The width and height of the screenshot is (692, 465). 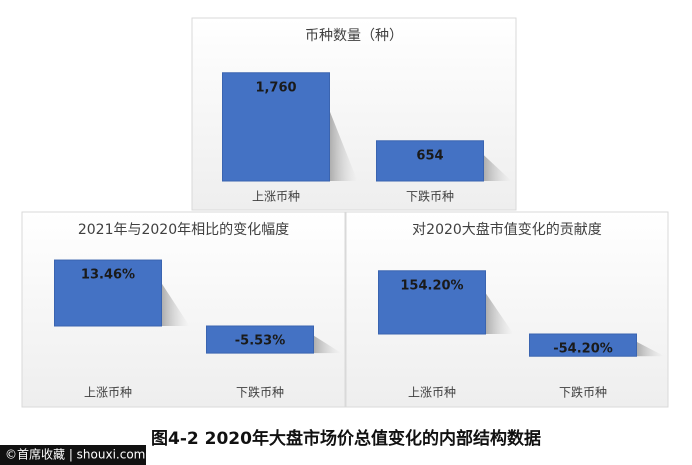 What do you see at coordinates (507, 229) in the screenshot?
I see `chart-title: 对2020大盘市值变化的贡献度` at bounding box center [507, 229].